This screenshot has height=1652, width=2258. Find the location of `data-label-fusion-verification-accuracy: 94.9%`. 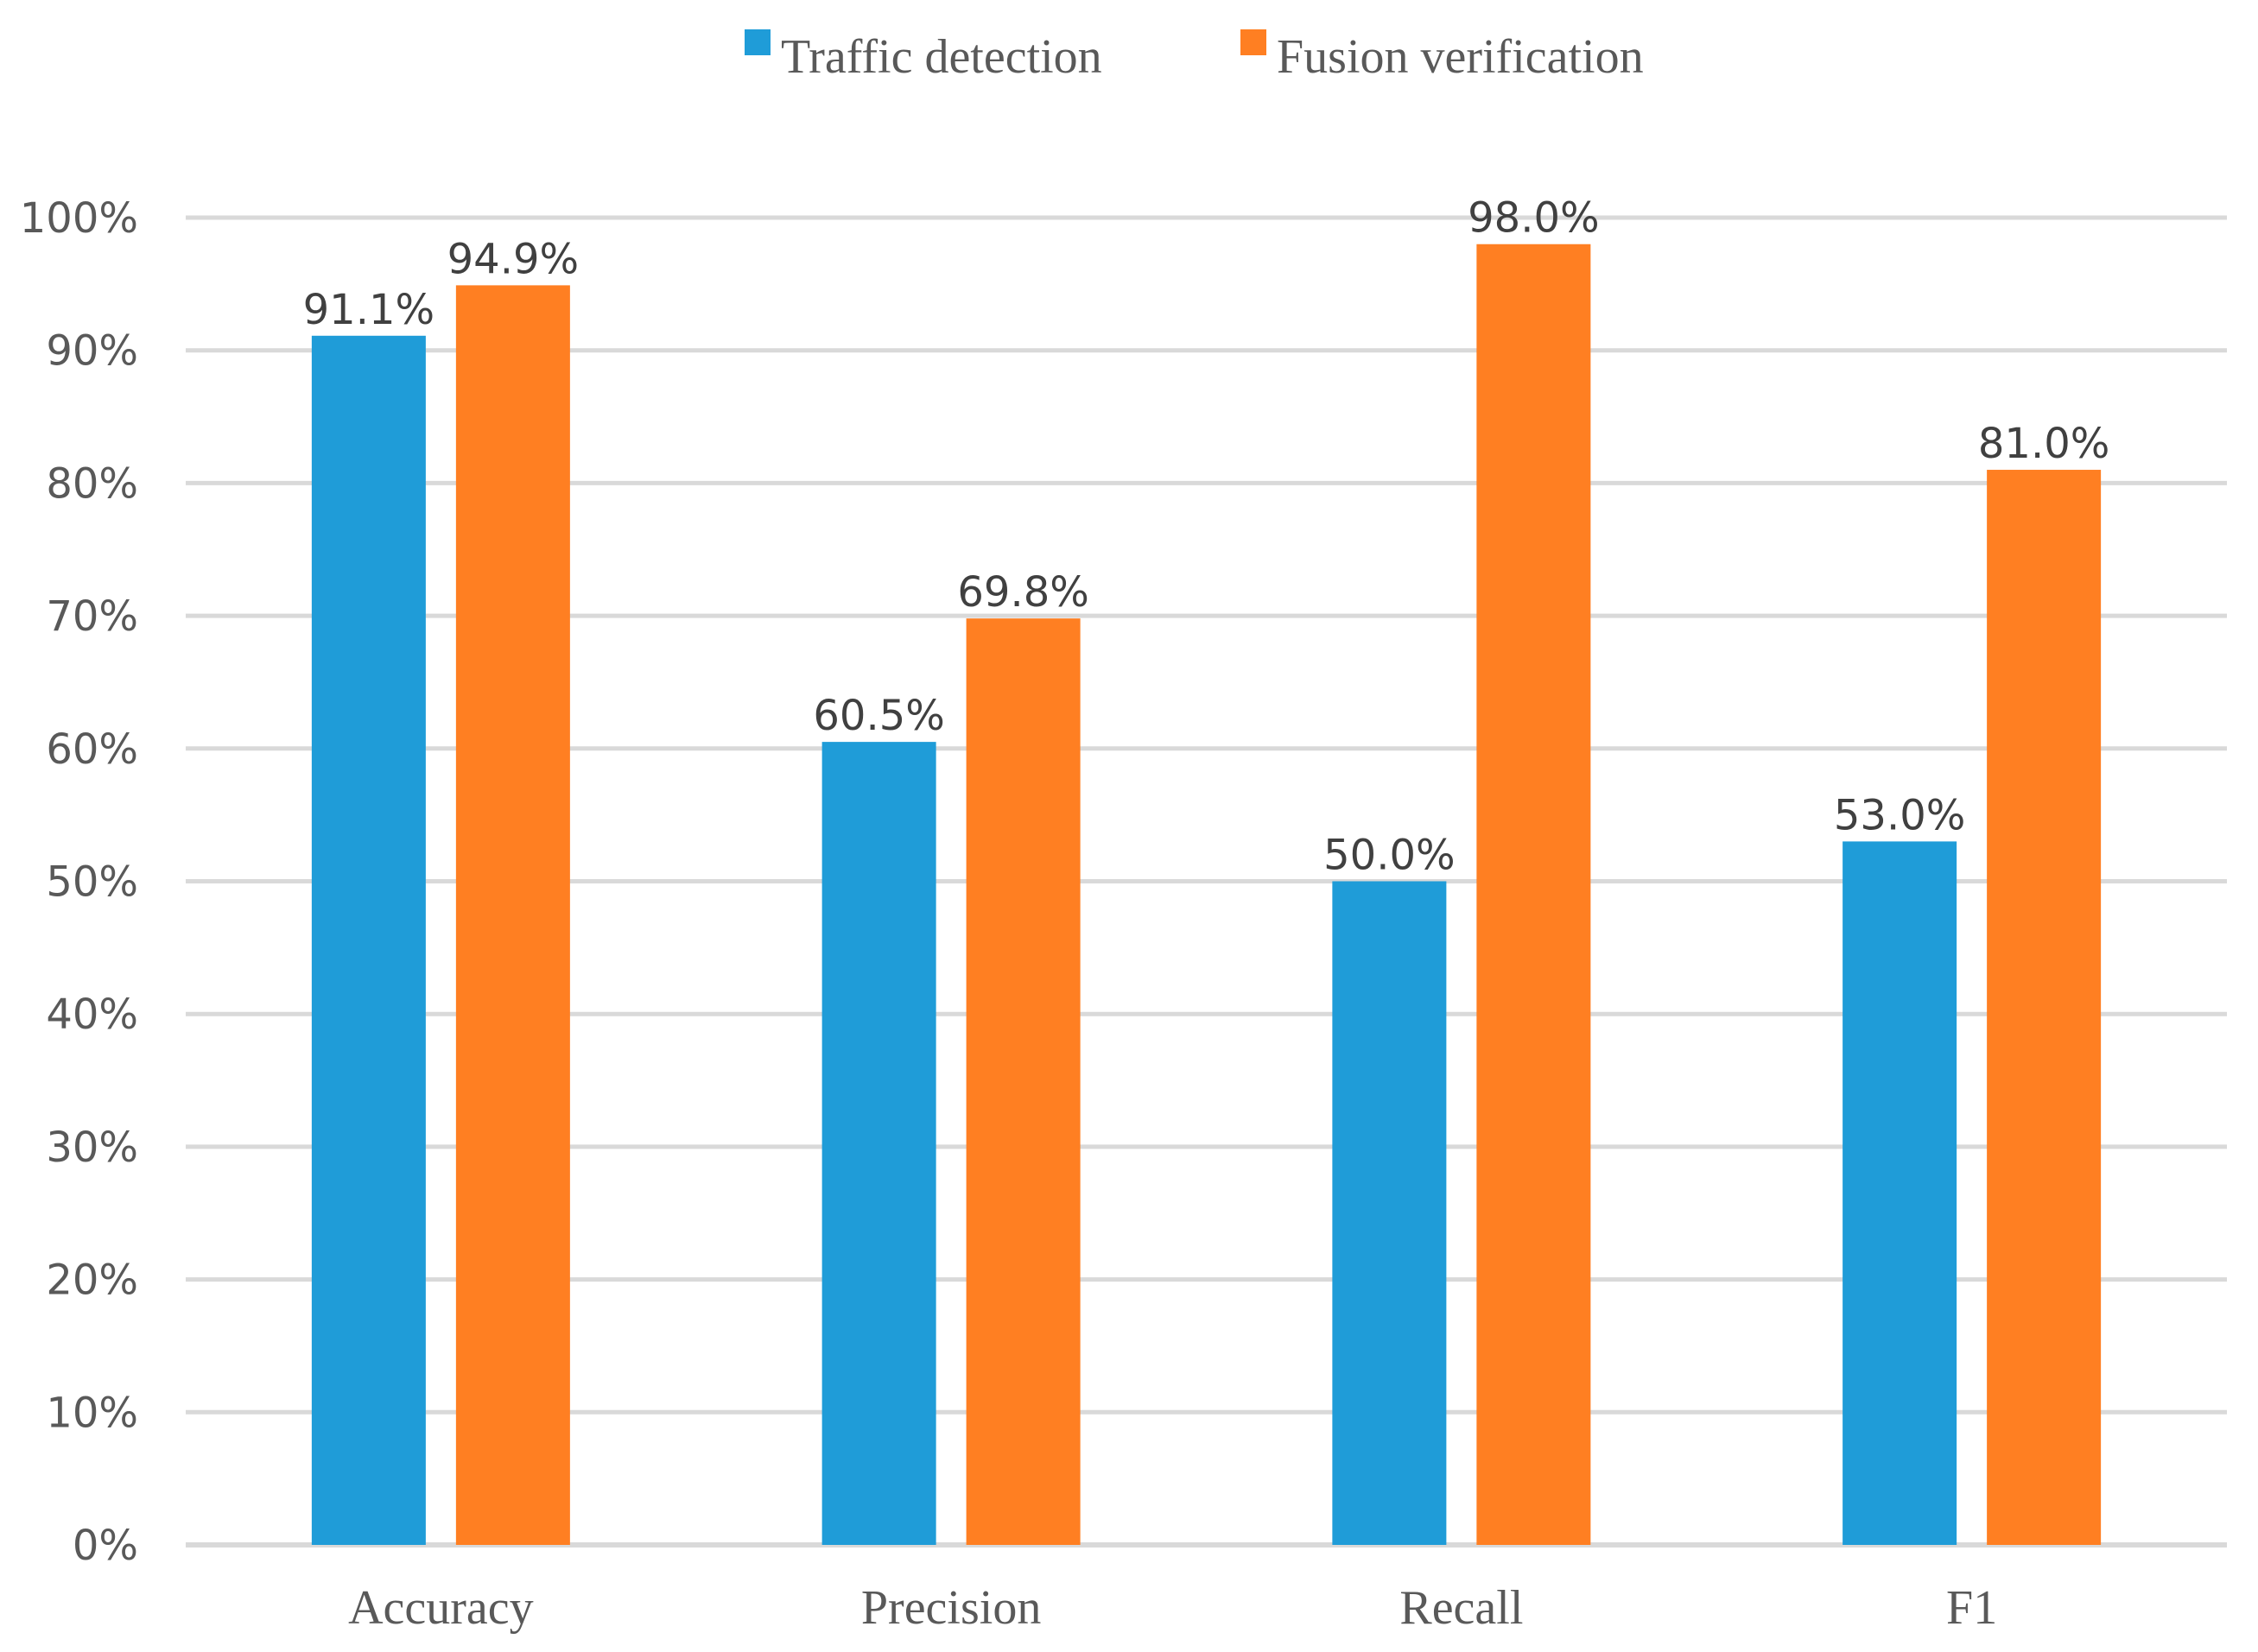

data-label-fusion-verification-accuracy: 94.9% is located at coordinates (513, 259).